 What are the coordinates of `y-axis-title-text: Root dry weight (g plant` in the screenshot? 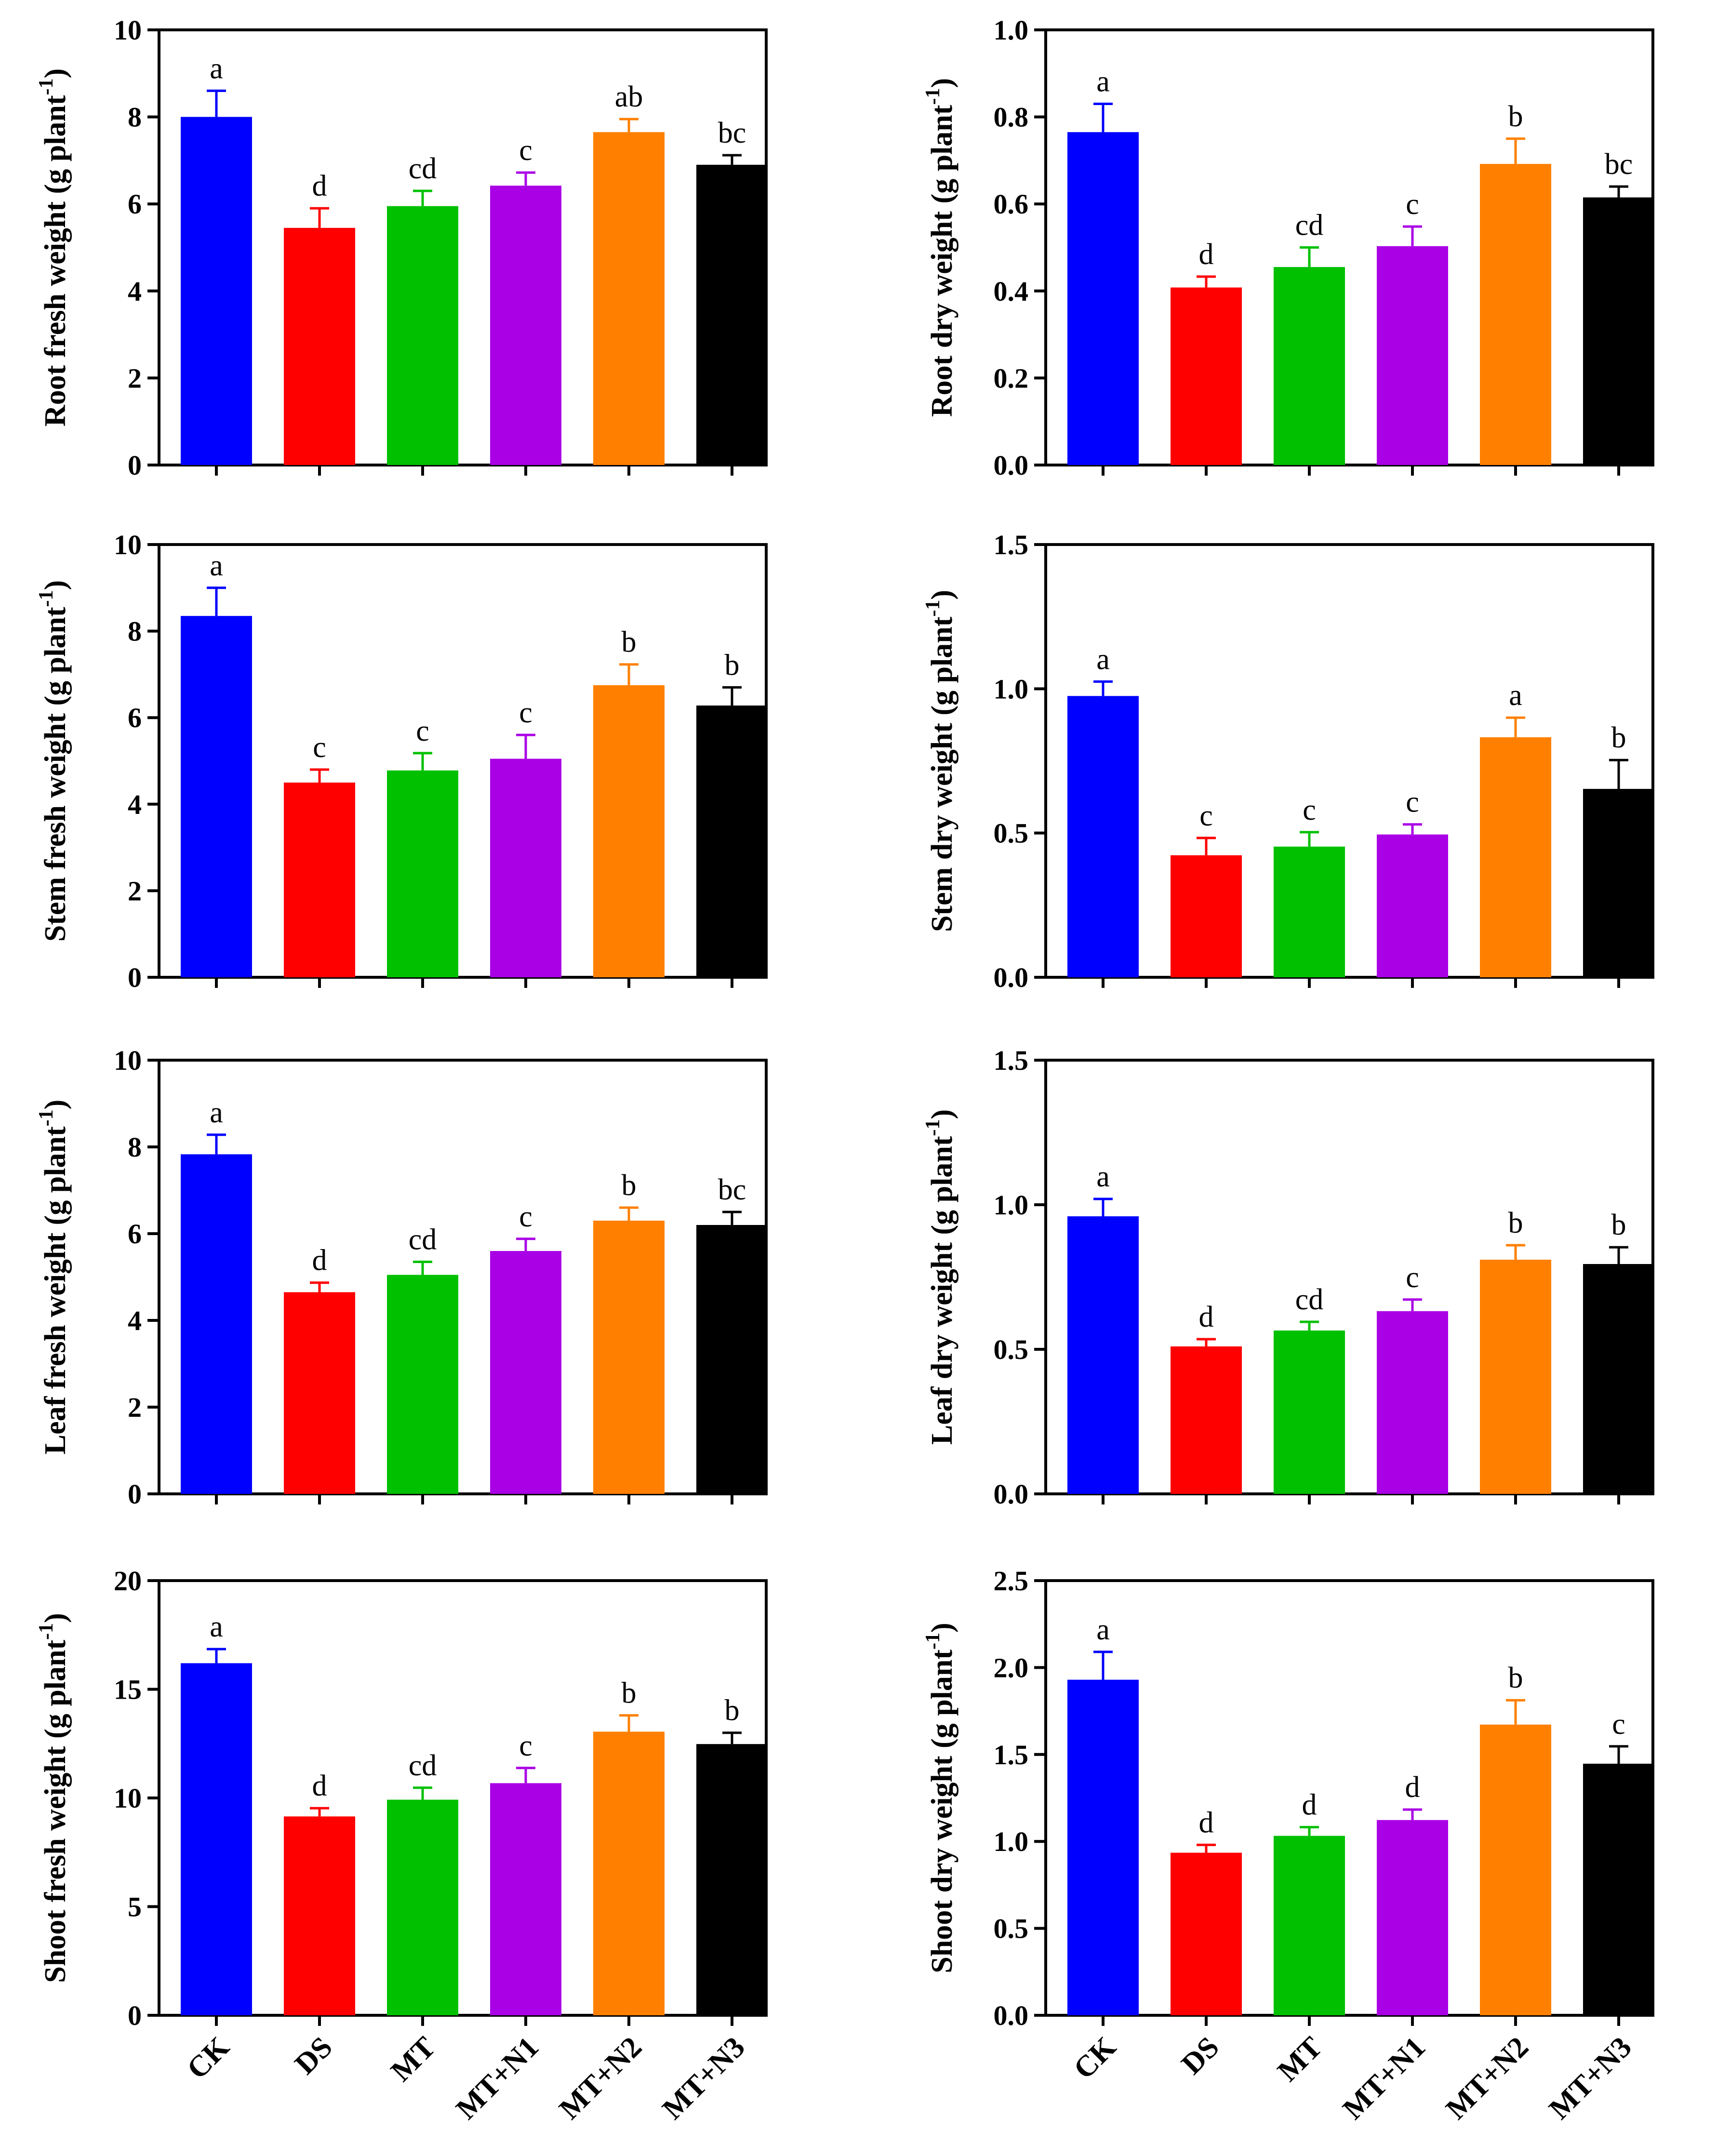 It's located at (942, 261).